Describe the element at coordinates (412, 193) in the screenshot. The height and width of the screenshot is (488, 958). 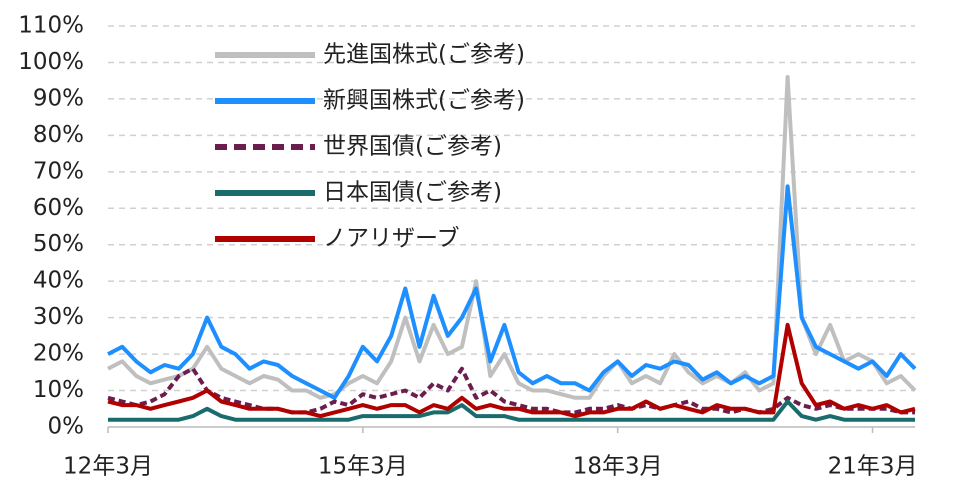
I see `legend-label: 日本国債(ご参考)` at that location.